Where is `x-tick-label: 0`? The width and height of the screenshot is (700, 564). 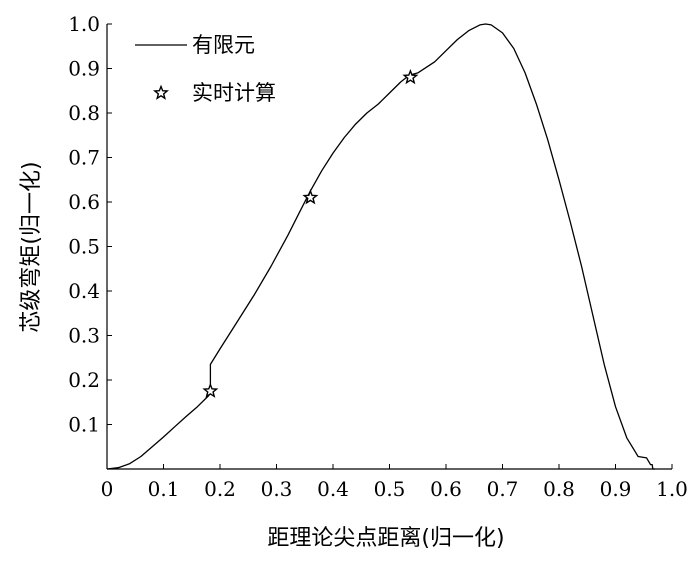 x-tick-label: 0 is located at coordinates (107, 489).